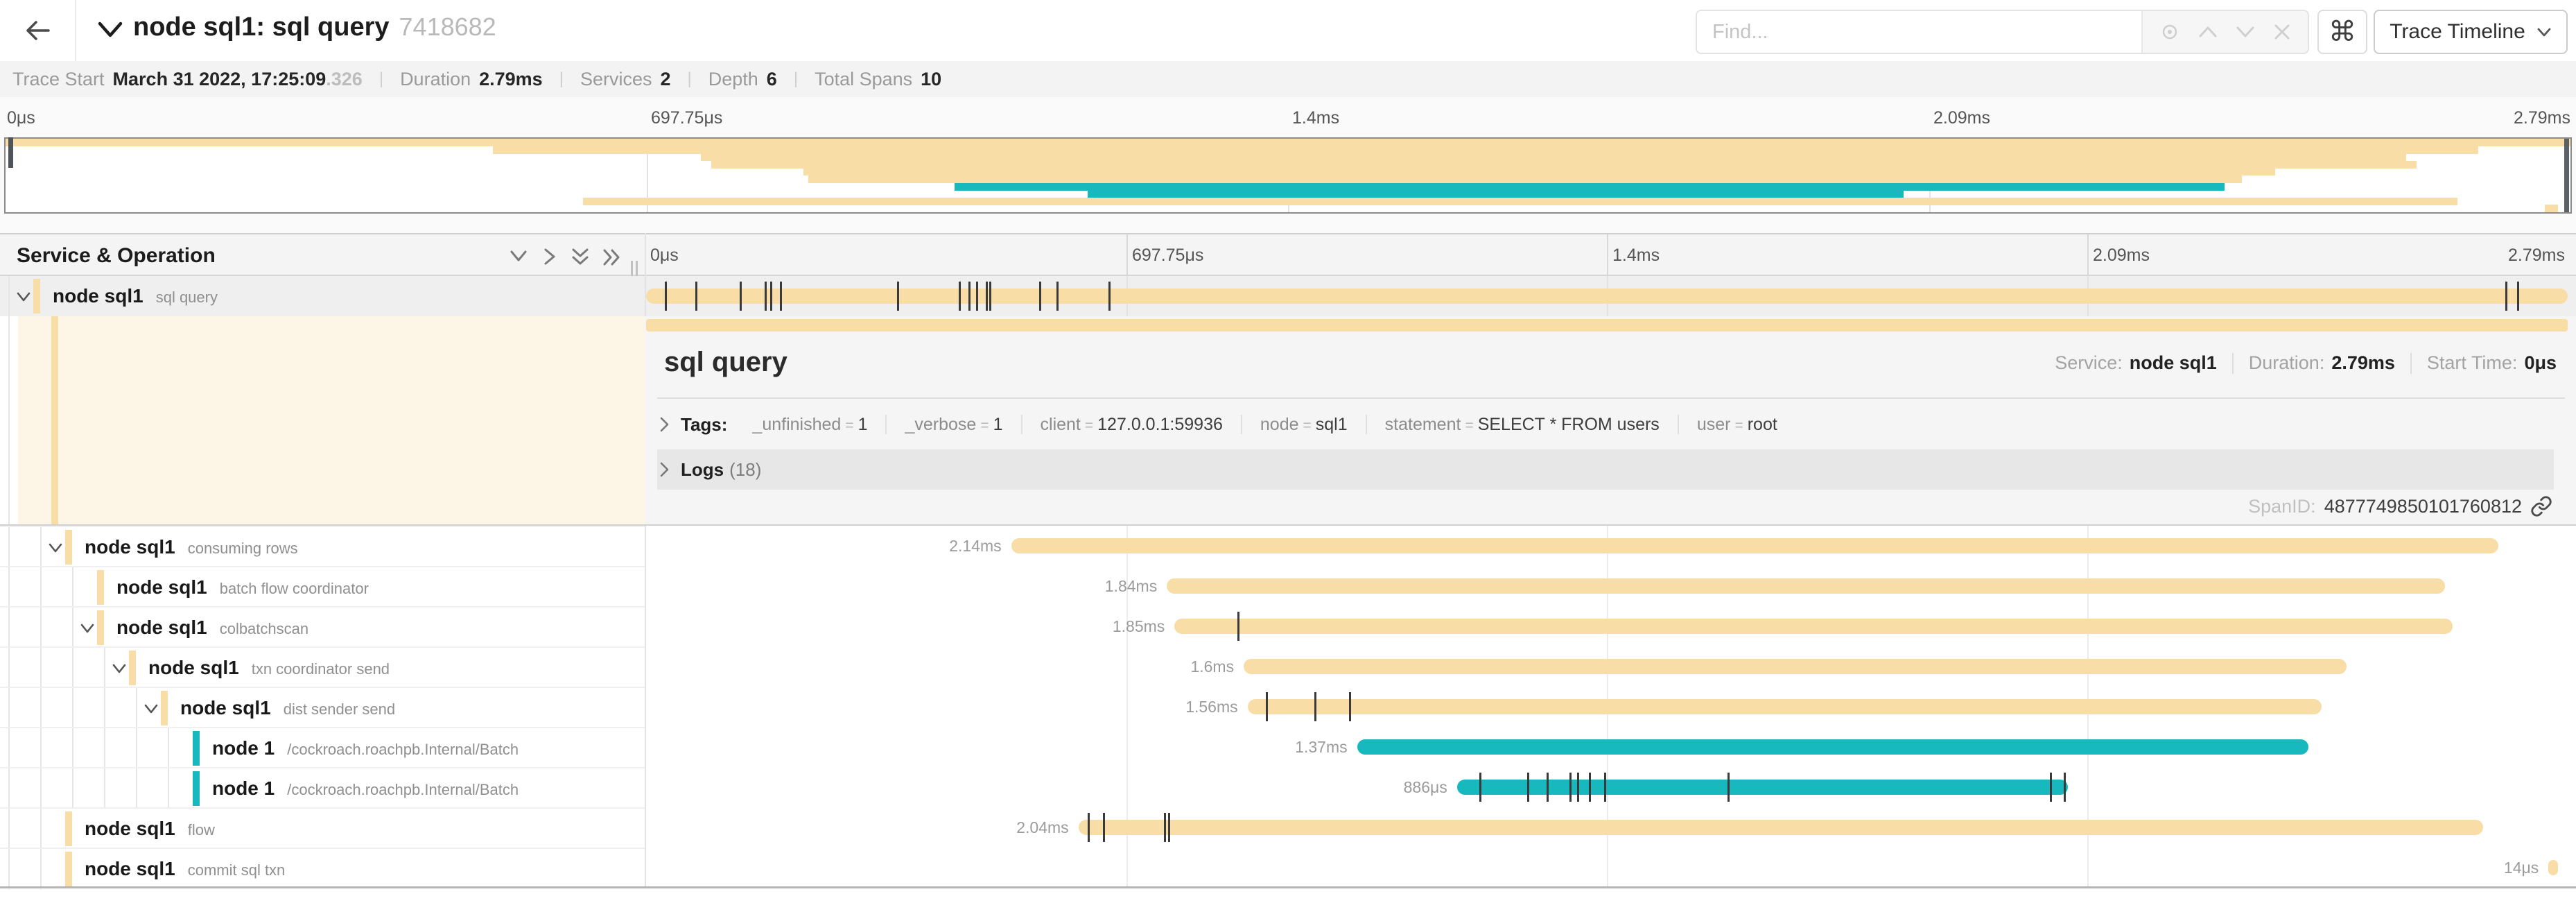 The width and height of the screenshot is (2576, 903). I want to click on close-icon, so click(2282, 32).